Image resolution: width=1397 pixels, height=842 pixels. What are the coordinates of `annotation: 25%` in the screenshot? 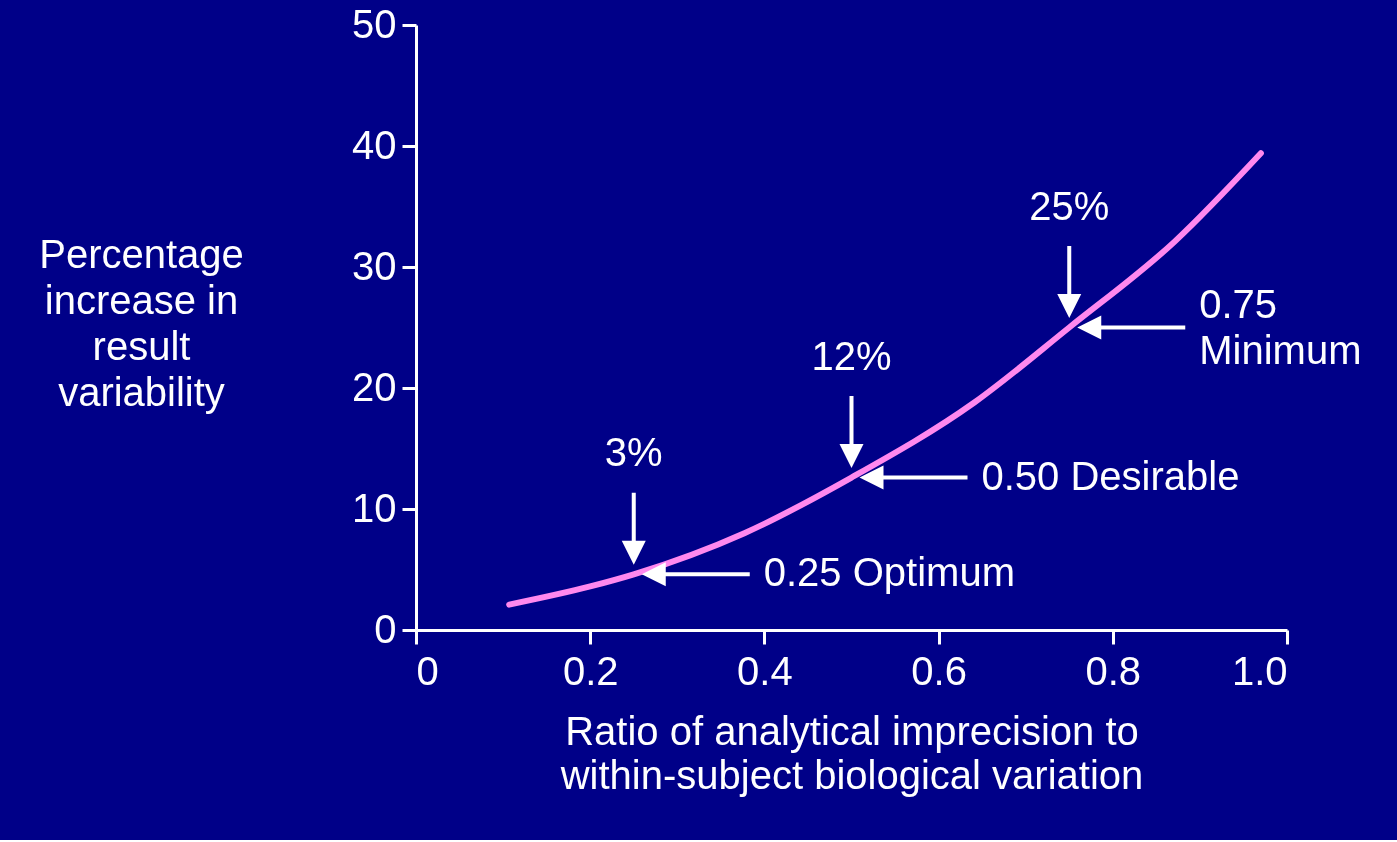 It's located at (1069, 205).